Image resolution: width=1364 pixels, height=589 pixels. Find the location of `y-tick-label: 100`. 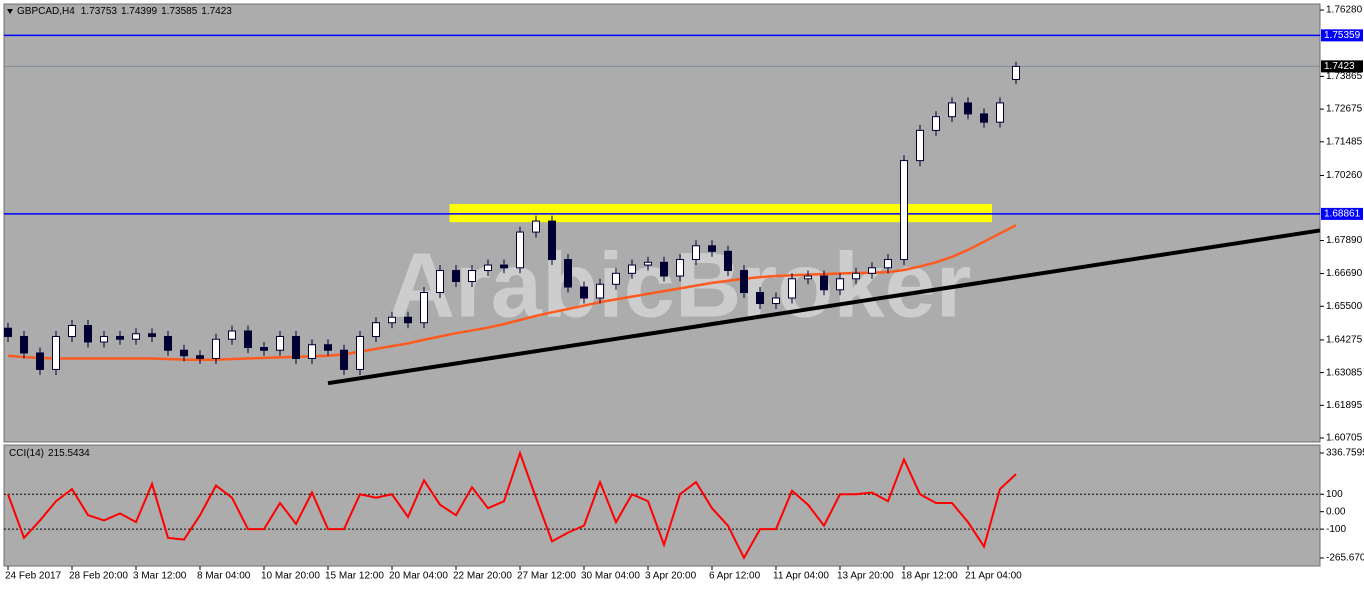

y-tick-label: 100 is located at coordinates (1334, 494).